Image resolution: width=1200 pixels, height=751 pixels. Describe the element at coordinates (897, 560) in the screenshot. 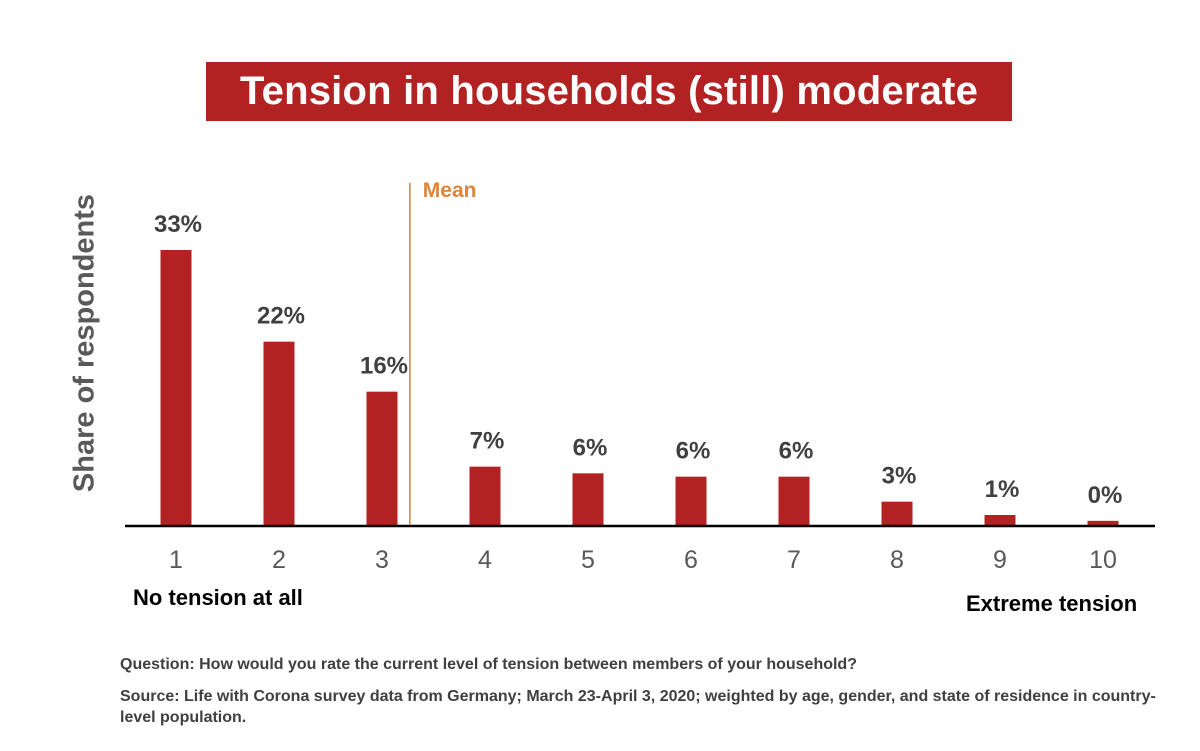

I see `x-tick-label-8: 8` at that location.